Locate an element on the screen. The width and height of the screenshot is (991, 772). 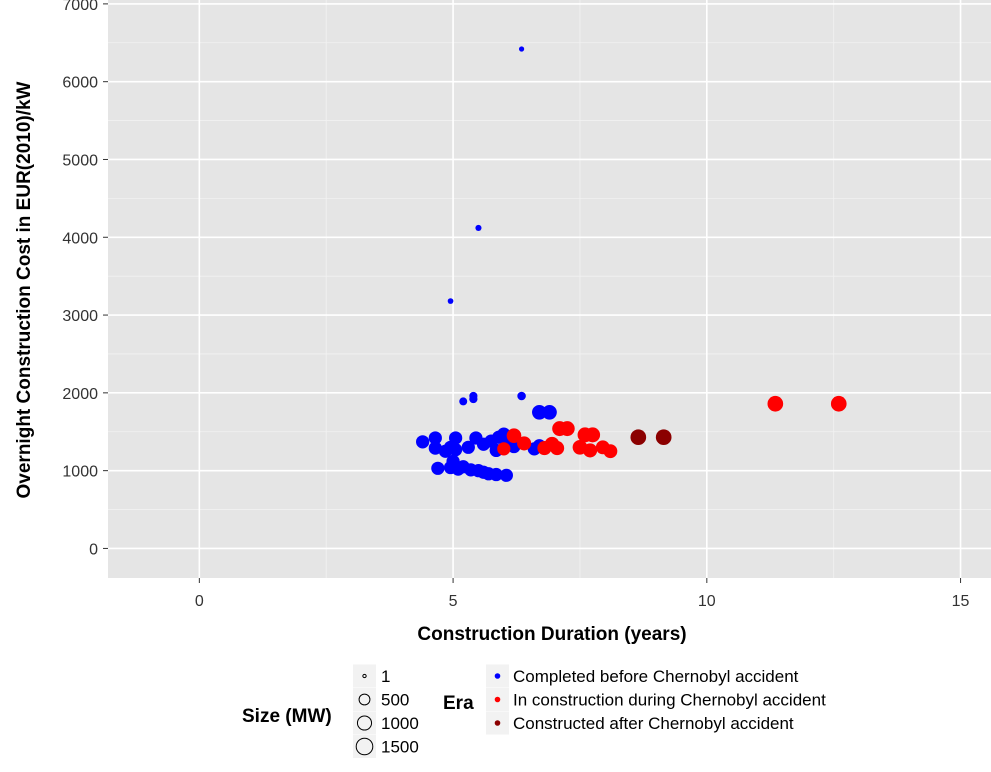
x-tick-label: 5 is located at coordinates (453, 601).